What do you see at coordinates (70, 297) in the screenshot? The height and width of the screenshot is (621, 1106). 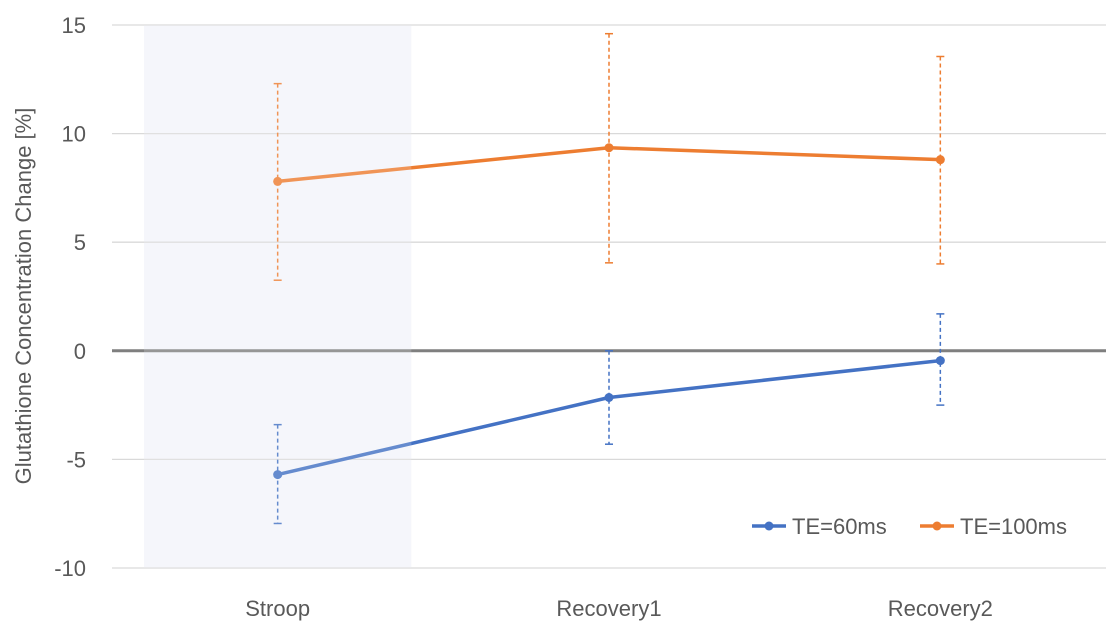 I see `y-axis-tick-labels: -10 -5 0 5 10 15` at bounding box center [70, 297].